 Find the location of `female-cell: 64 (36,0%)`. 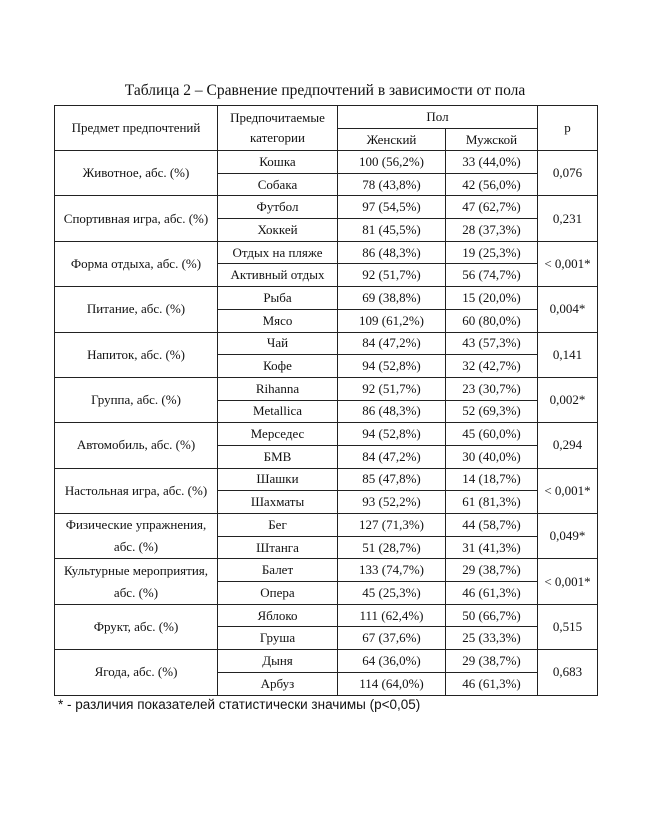

female-cell: 64 (36,0%) is located at coordinates (391, 661).